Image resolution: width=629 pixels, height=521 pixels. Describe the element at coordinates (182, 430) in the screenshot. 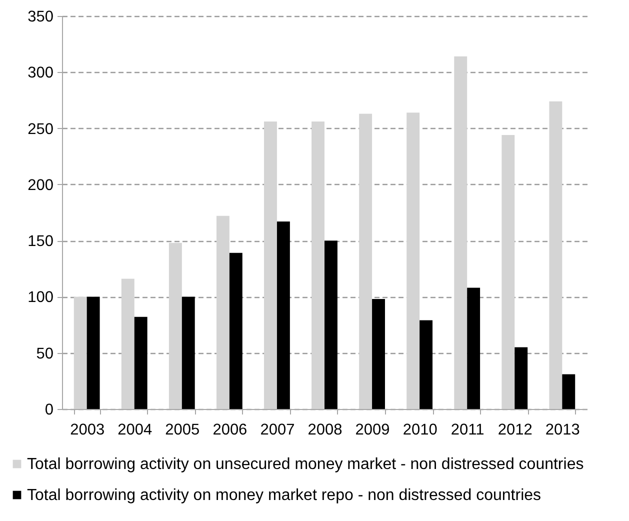

I see `x-tick-label: 2005` at that location.